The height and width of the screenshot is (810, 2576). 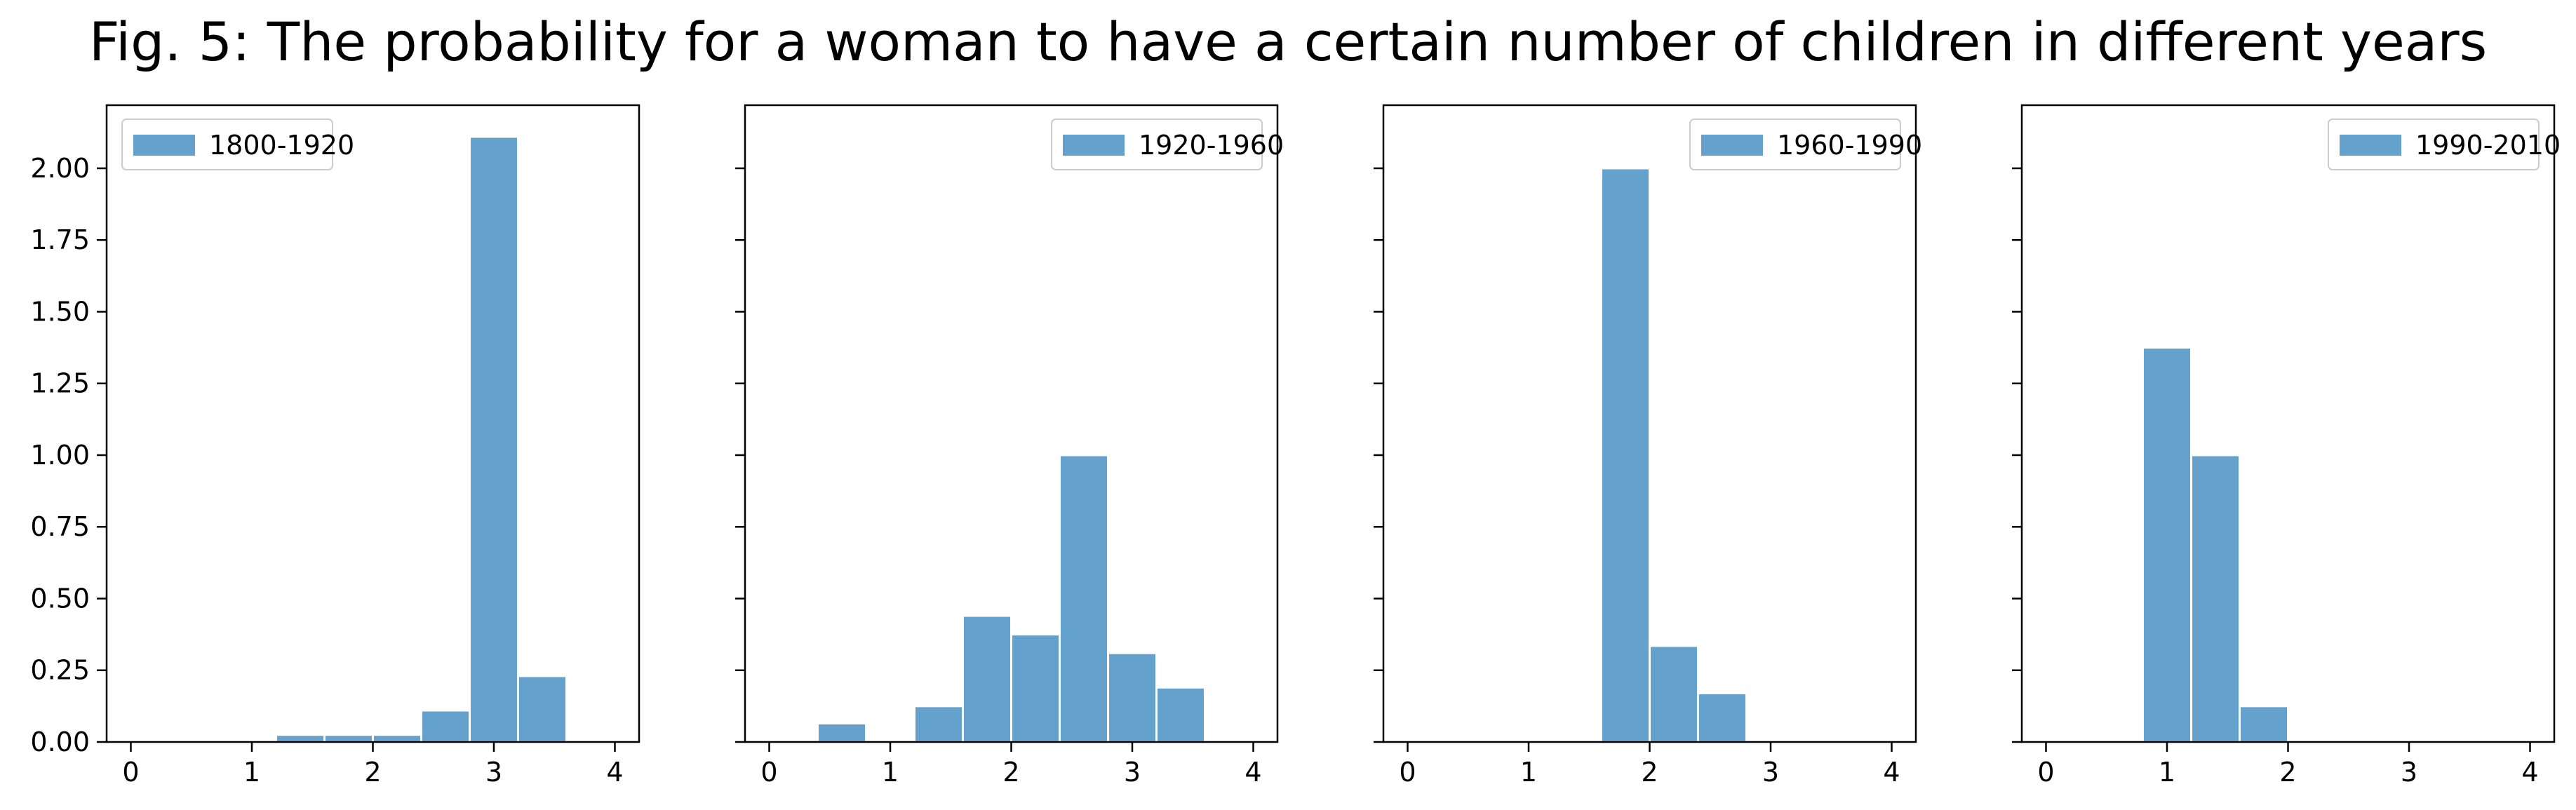 What do you see at coordinates (60, 455) in the screenshot?
I see `y-tick-label: 1.00` at bounding box center [60, 455].